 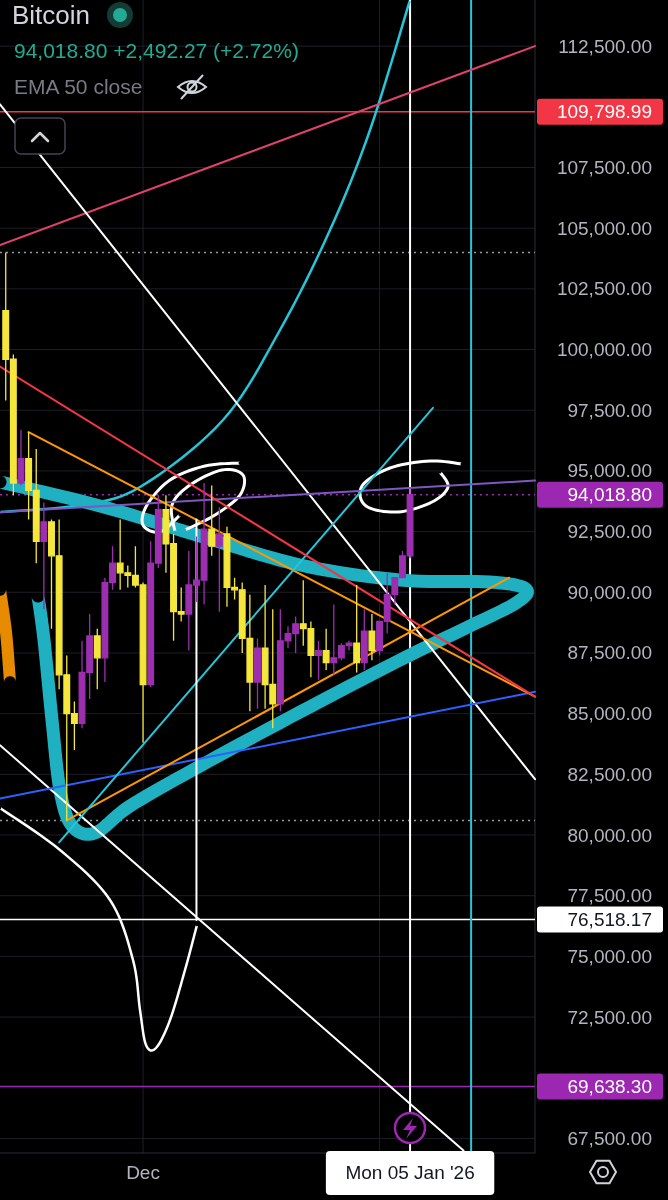 I want to click on y-tick-label: 107,500.00, so click(x=604, y=167).